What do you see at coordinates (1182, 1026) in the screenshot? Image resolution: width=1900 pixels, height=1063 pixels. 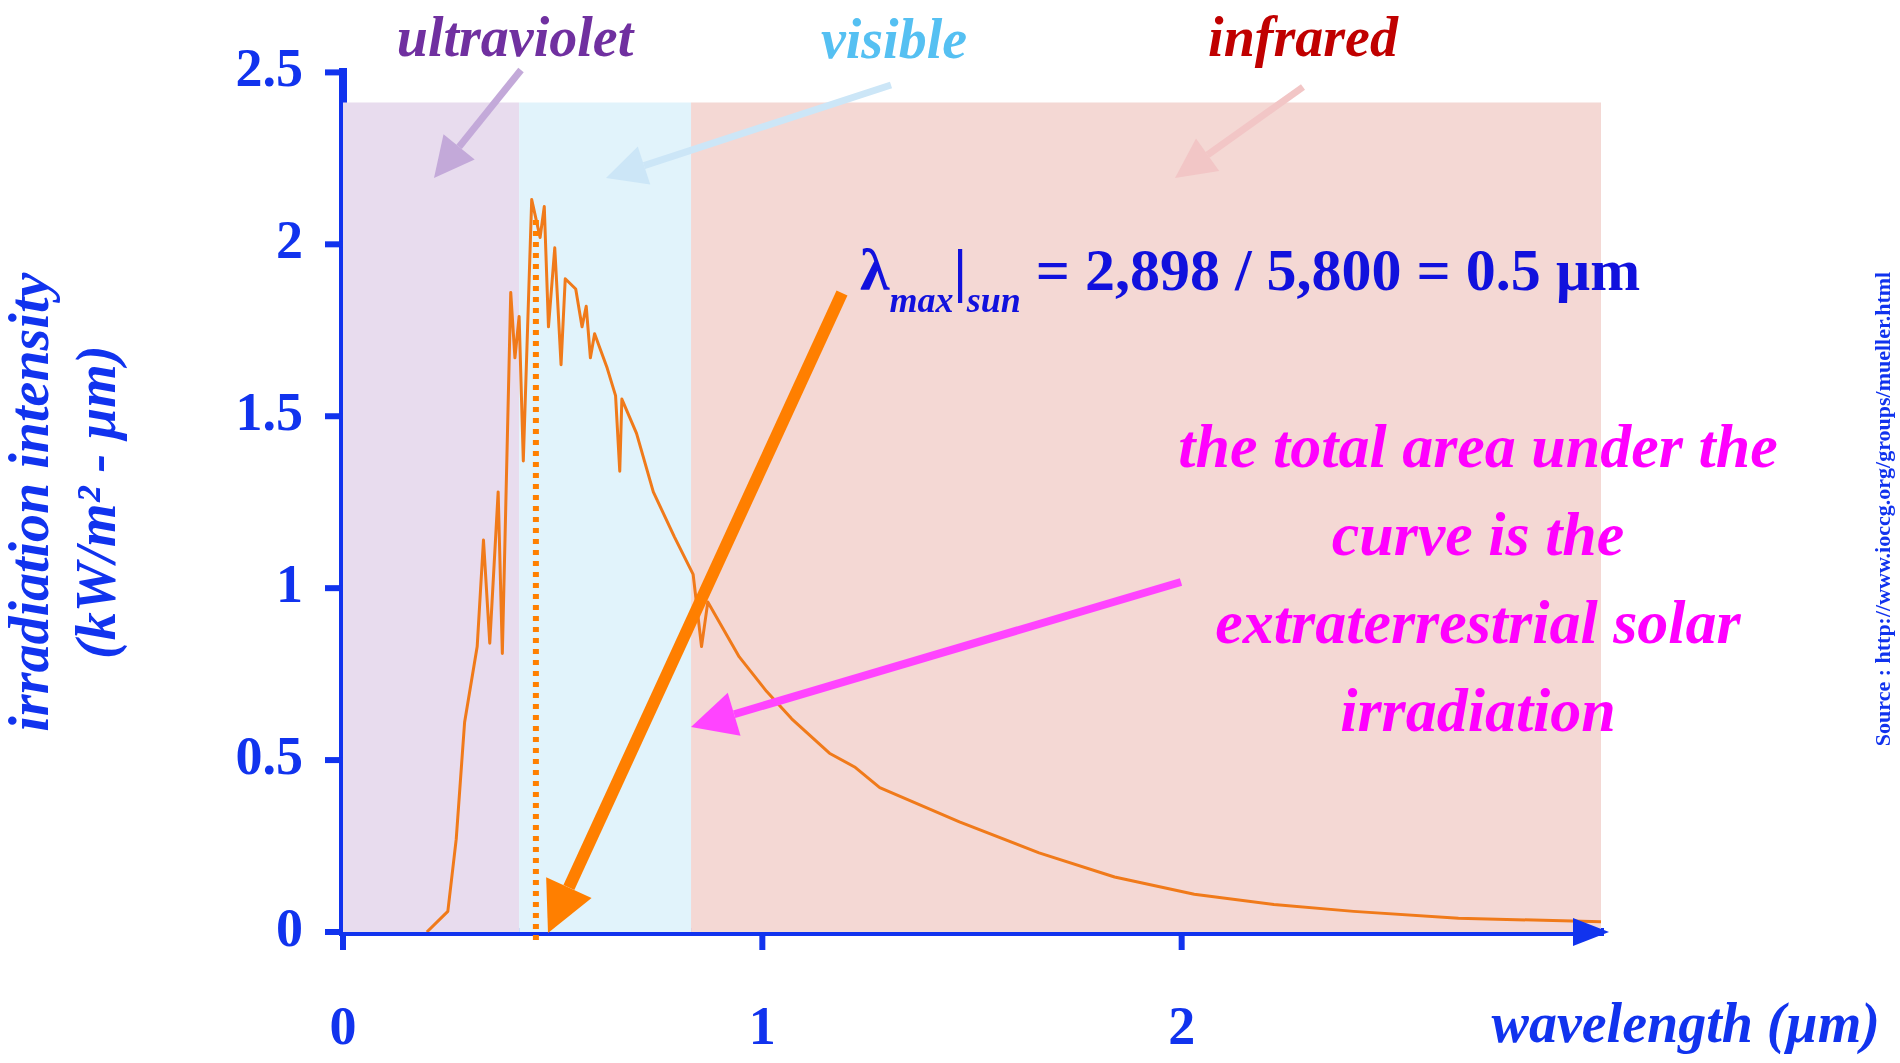 I see `x-tick-label: 2` at bounding box center [1182, 1026].